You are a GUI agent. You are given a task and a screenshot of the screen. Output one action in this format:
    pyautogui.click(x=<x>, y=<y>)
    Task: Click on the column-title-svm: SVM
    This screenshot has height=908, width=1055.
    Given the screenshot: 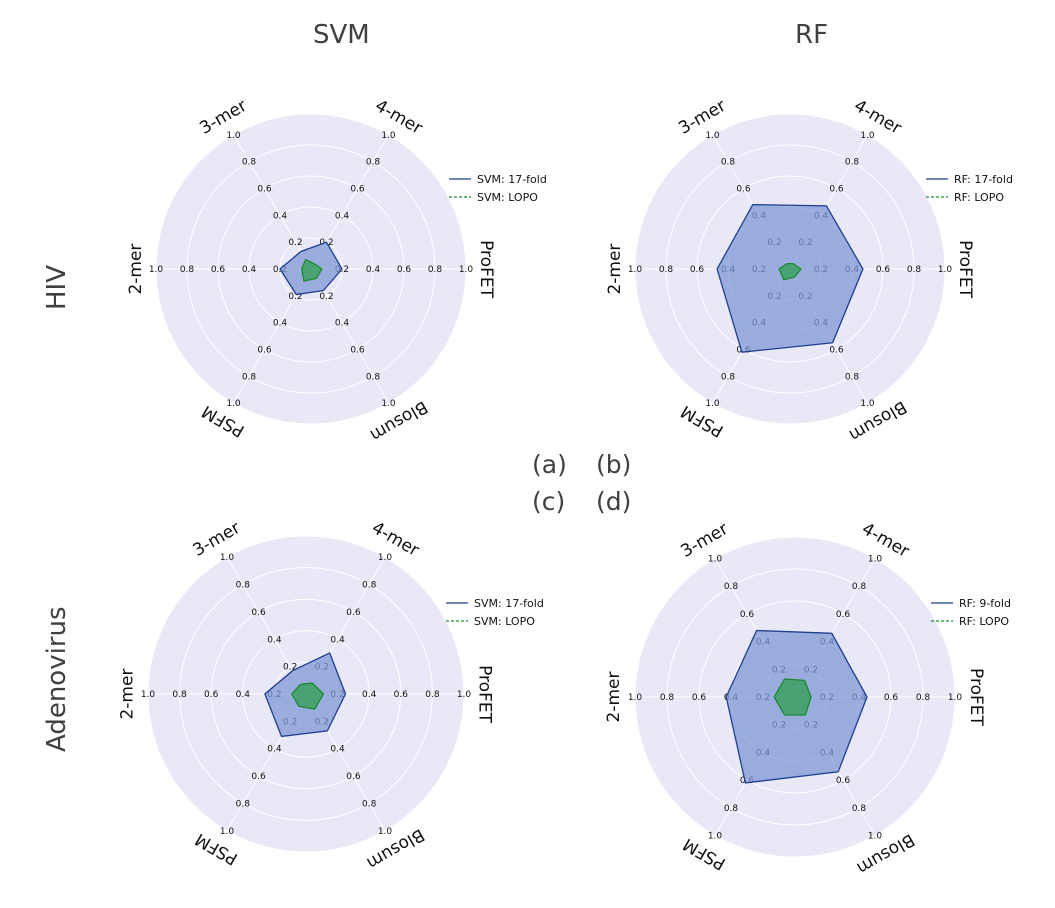 What is the action you would take?
    pyautogui.click(x=341, y=35)
    